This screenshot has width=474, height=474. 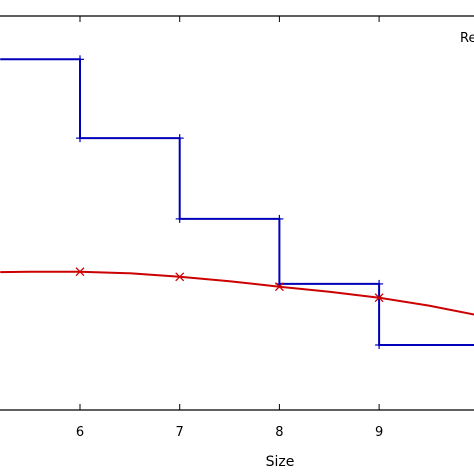 What do you see at coordinates (467, 38) in the screenshot?
I see `legend-entry: Re` at bounding box center [467, 38].